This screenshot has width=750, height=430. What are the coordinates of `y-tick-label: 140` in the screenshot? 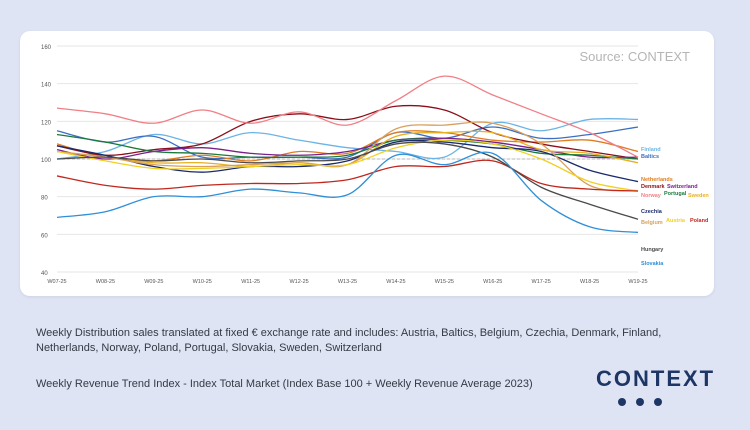 It's located at (46, 86).